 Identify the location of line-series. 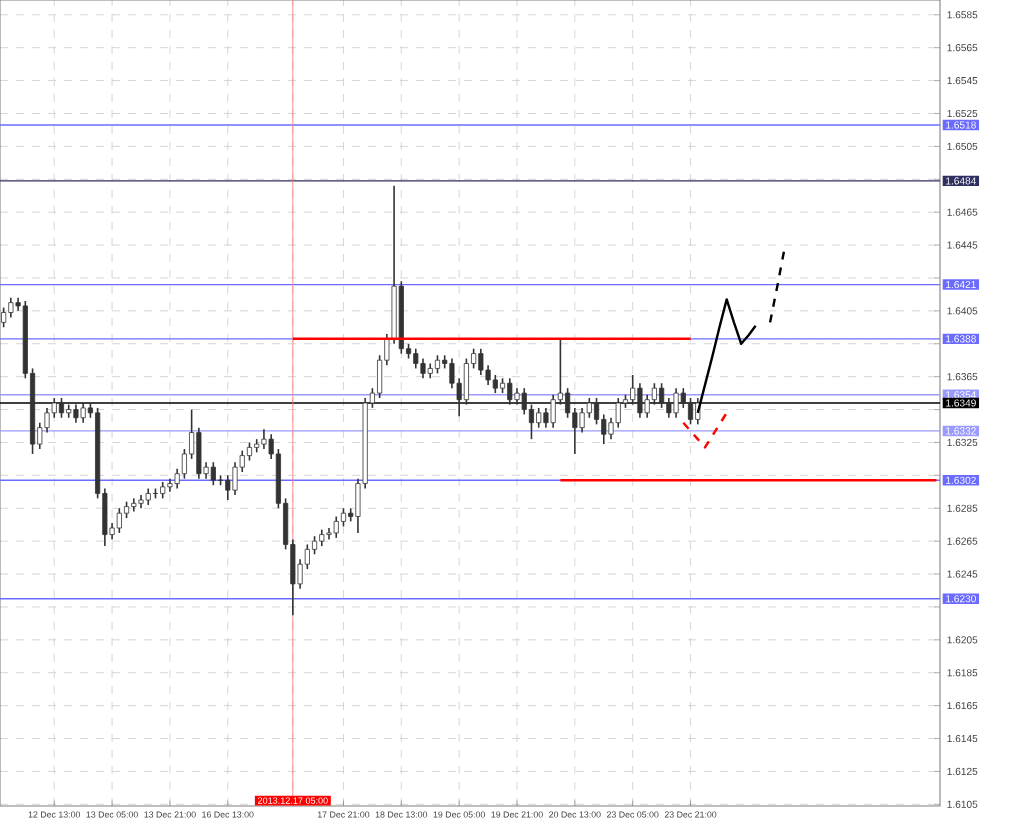
(705, 430).